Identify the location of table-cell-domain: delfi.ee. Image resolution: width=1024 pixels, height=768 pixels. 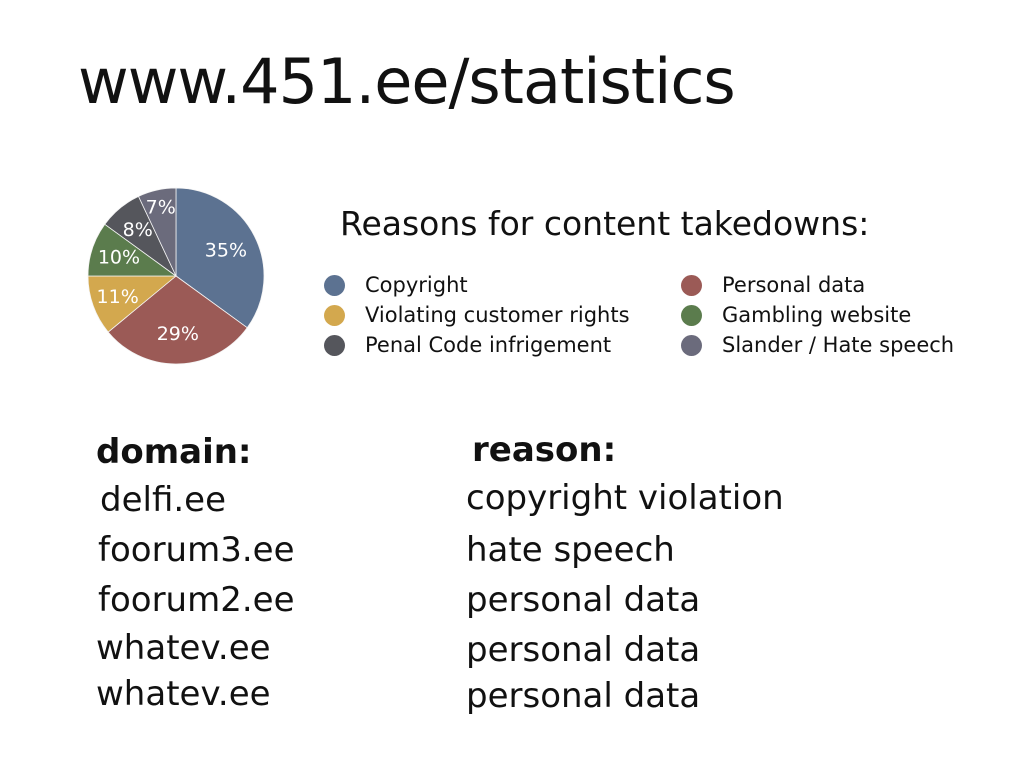
(163, 500).